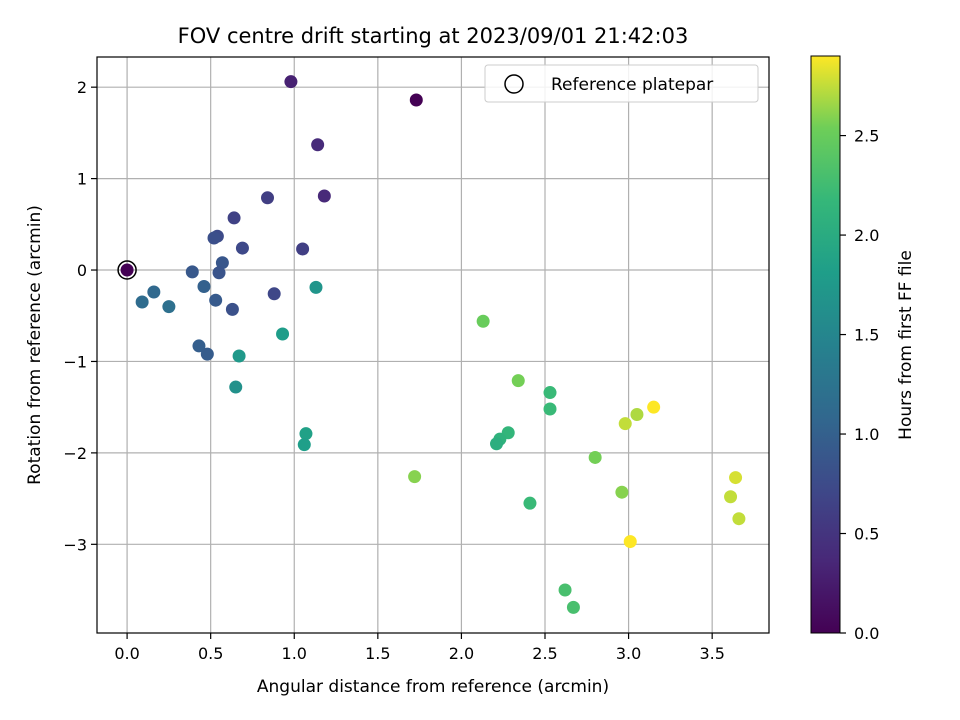  What do you see at coordinates (75, 544) in the screenshot?
I see `y-tick-label: −3` at bounding box center [75, 544].